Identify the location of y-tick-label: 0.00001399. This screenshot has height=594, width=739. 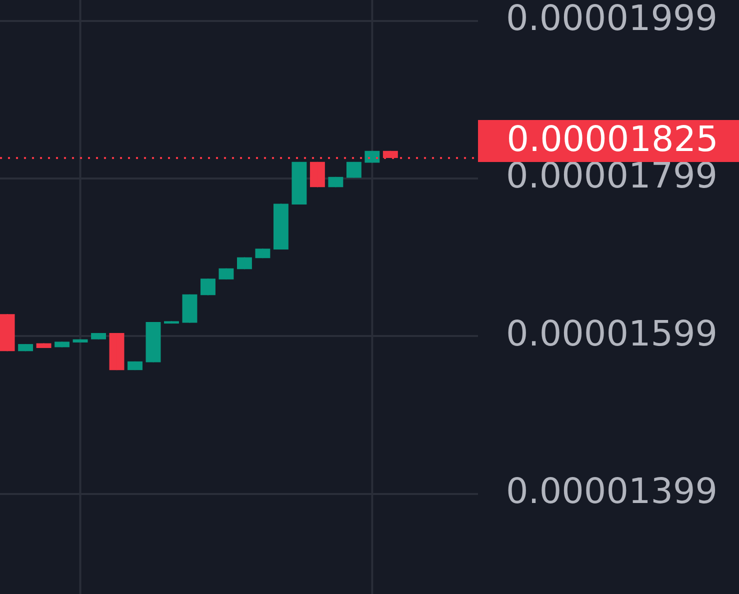
(612, 492).